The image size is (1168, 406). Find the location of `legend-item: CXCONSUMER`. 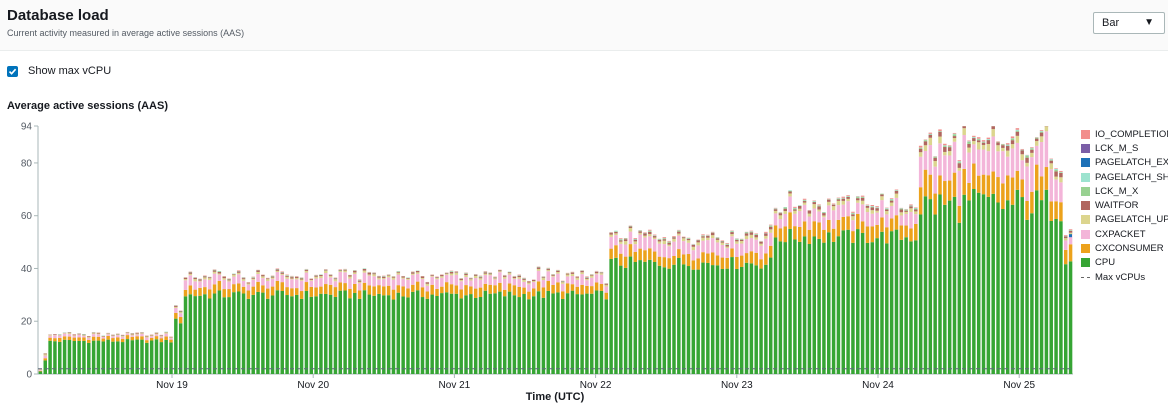

legend-item: CXCONSUMER is located at coordinates (1124, 248).